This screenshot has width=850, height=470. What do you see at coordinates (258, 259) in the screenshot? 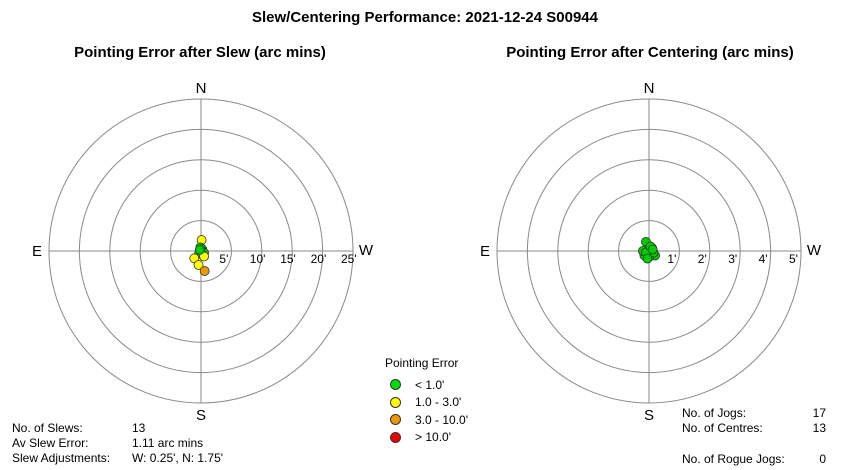
I see `ring-label: 10'` at bounding box center [258, 259].